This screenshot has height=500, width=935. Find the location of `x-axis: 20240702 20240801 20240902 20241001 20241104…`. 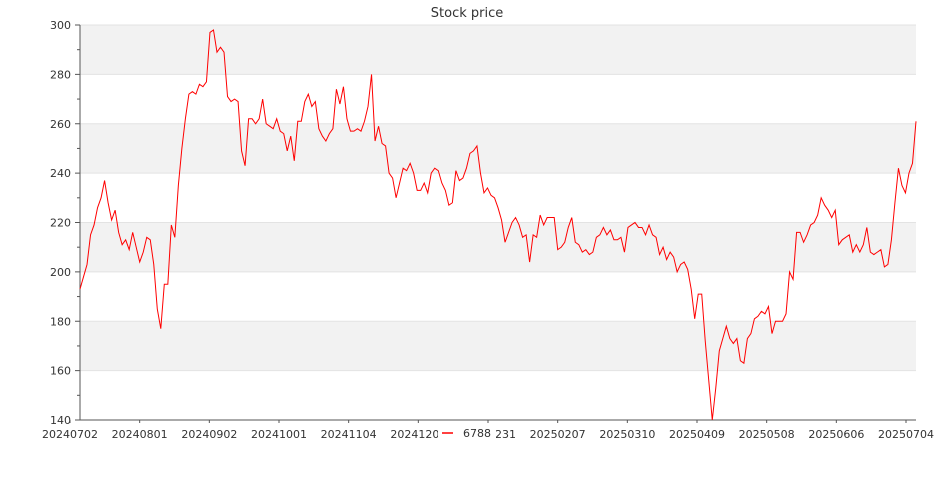

x-axis: 20240702 20240801 20240902 20241001 20241104… is located at coordinates (488, 430).